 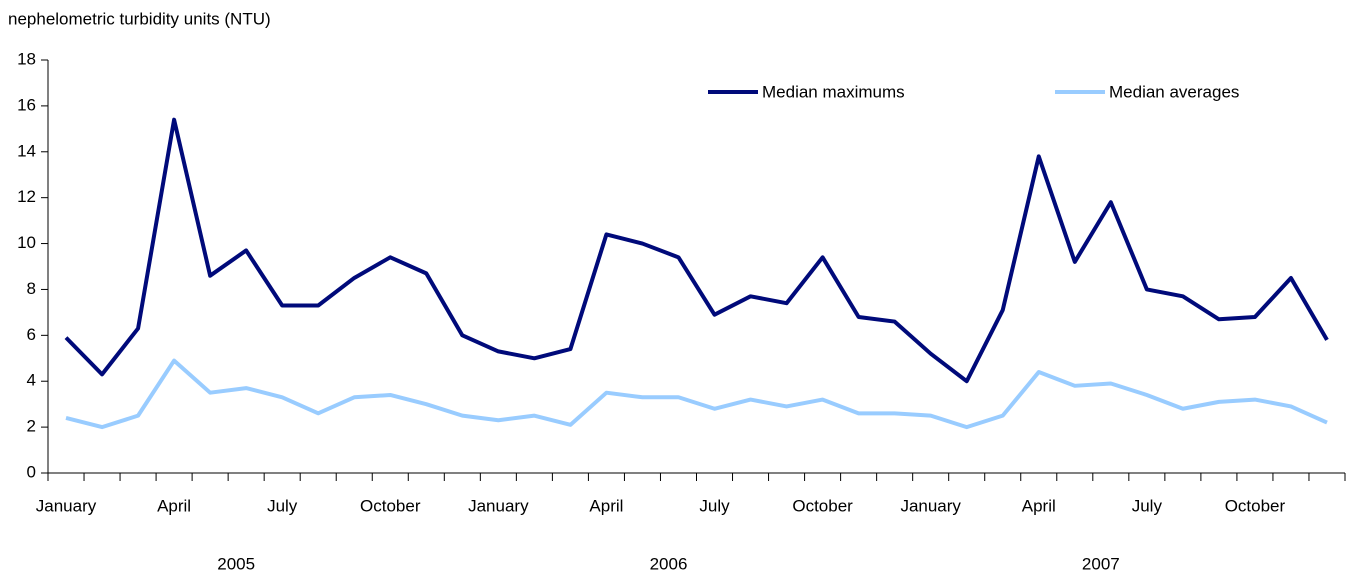 I want to click on y-tick-label: 10, so click(x=26, y=242).